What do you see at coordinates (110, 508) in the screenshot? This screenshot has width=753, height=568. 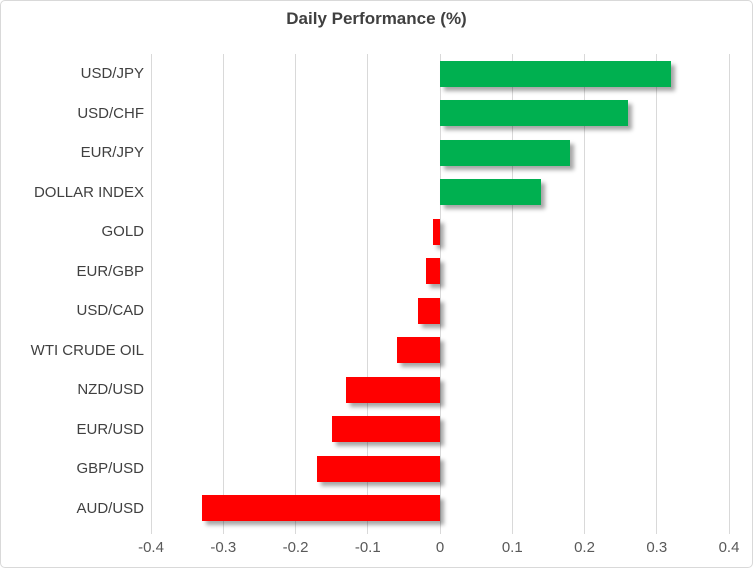 I see `category-label: AUD/USD` at bounding box center [110, 508].